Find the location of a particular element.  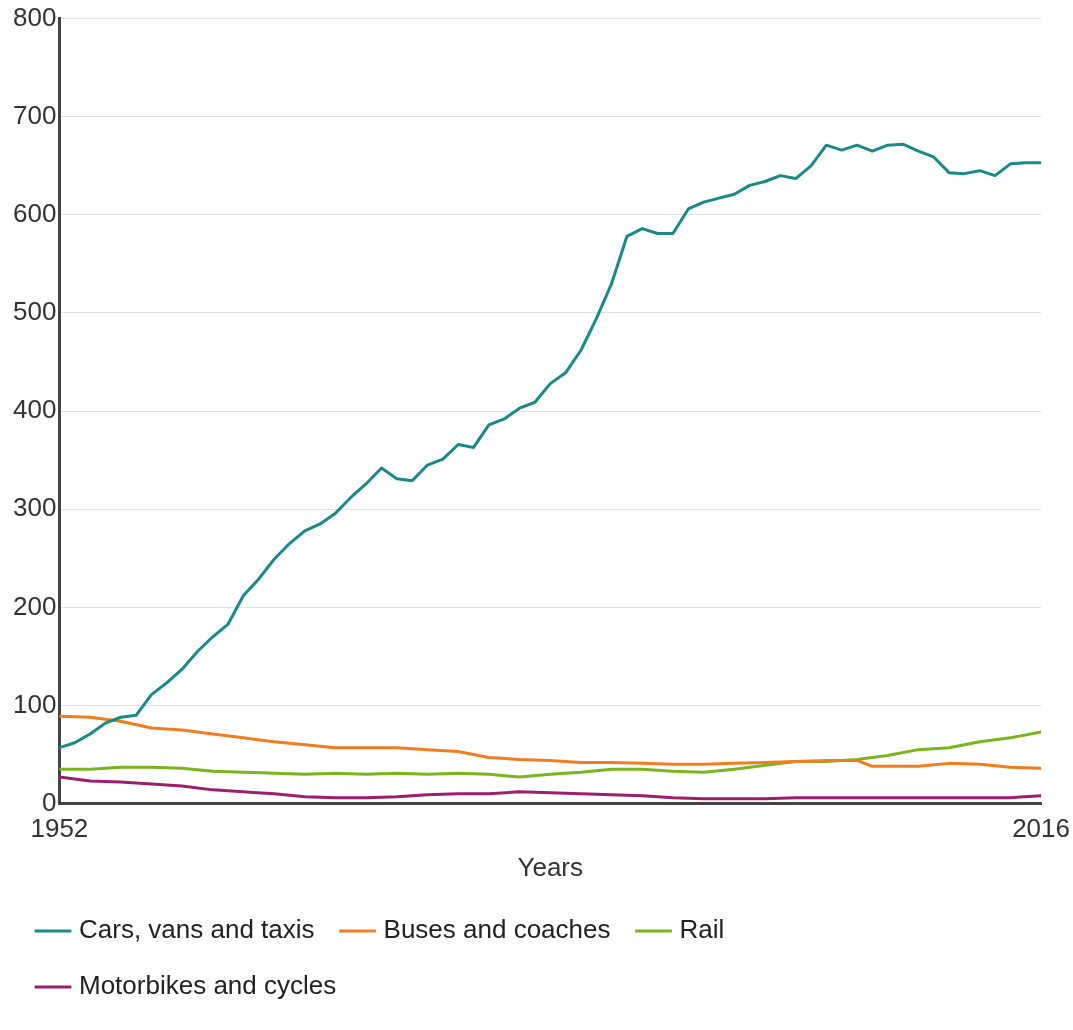

legend-label: Motorbikes and cycles is located at coordinates (208, 985).